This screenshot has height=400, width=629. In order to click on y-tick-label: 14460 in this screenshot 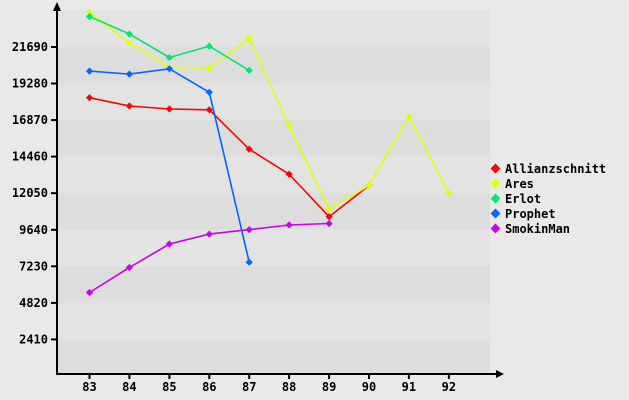, I will do `click(30, 157)`.